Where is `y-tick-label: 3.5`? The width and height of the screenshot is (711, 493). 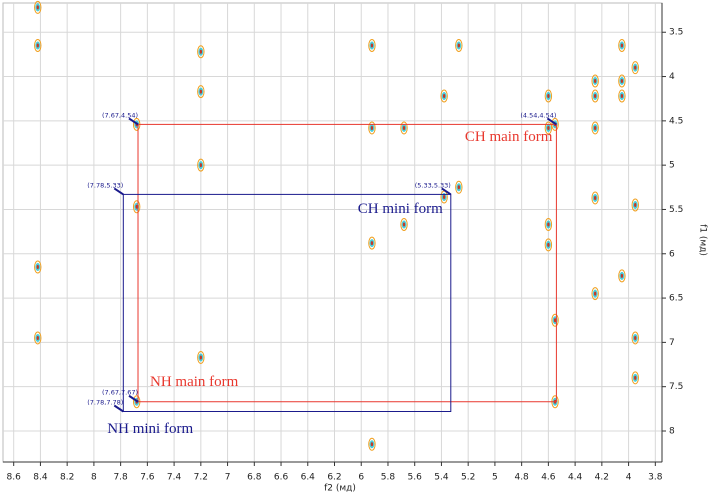
y-tick-label: 3.5 is located at coordinates (676, 33).